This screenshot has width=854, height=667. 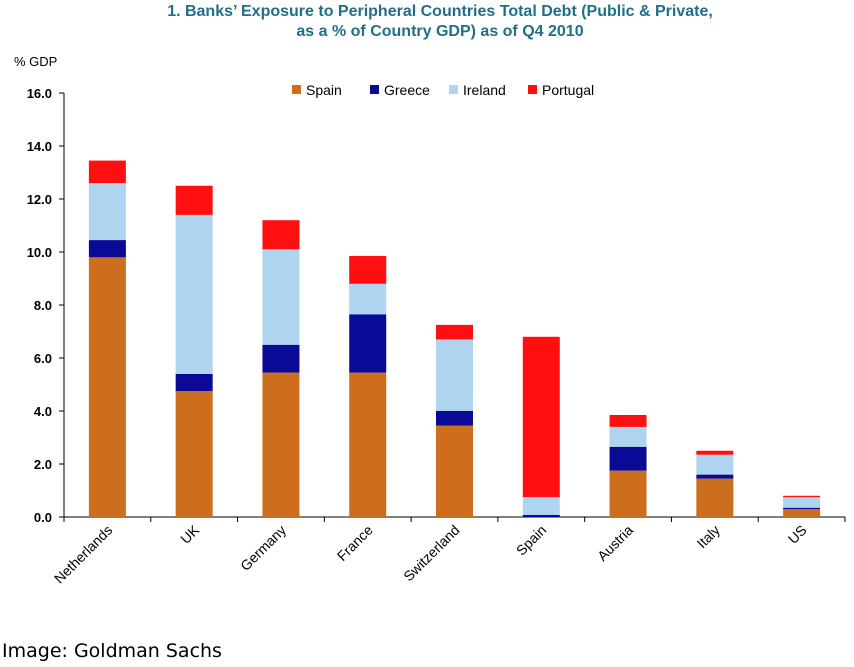 I want to click on bar-portugal-italy, so click(x=715, y=452).